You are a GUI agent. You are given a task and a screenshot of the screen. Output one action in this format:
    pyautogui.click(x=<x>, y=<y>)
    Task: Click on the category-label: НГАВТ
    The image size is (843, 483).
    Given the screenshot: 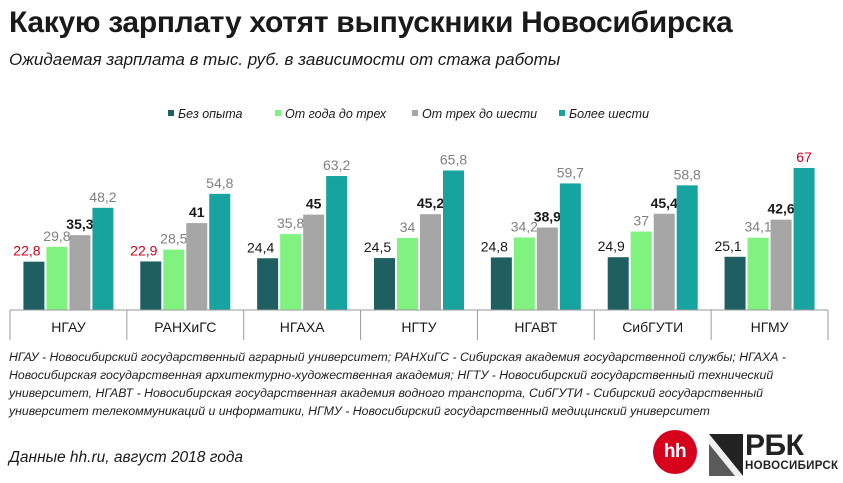 What is the action you would take?
    pyautogui.click(x=535, y=327)
    